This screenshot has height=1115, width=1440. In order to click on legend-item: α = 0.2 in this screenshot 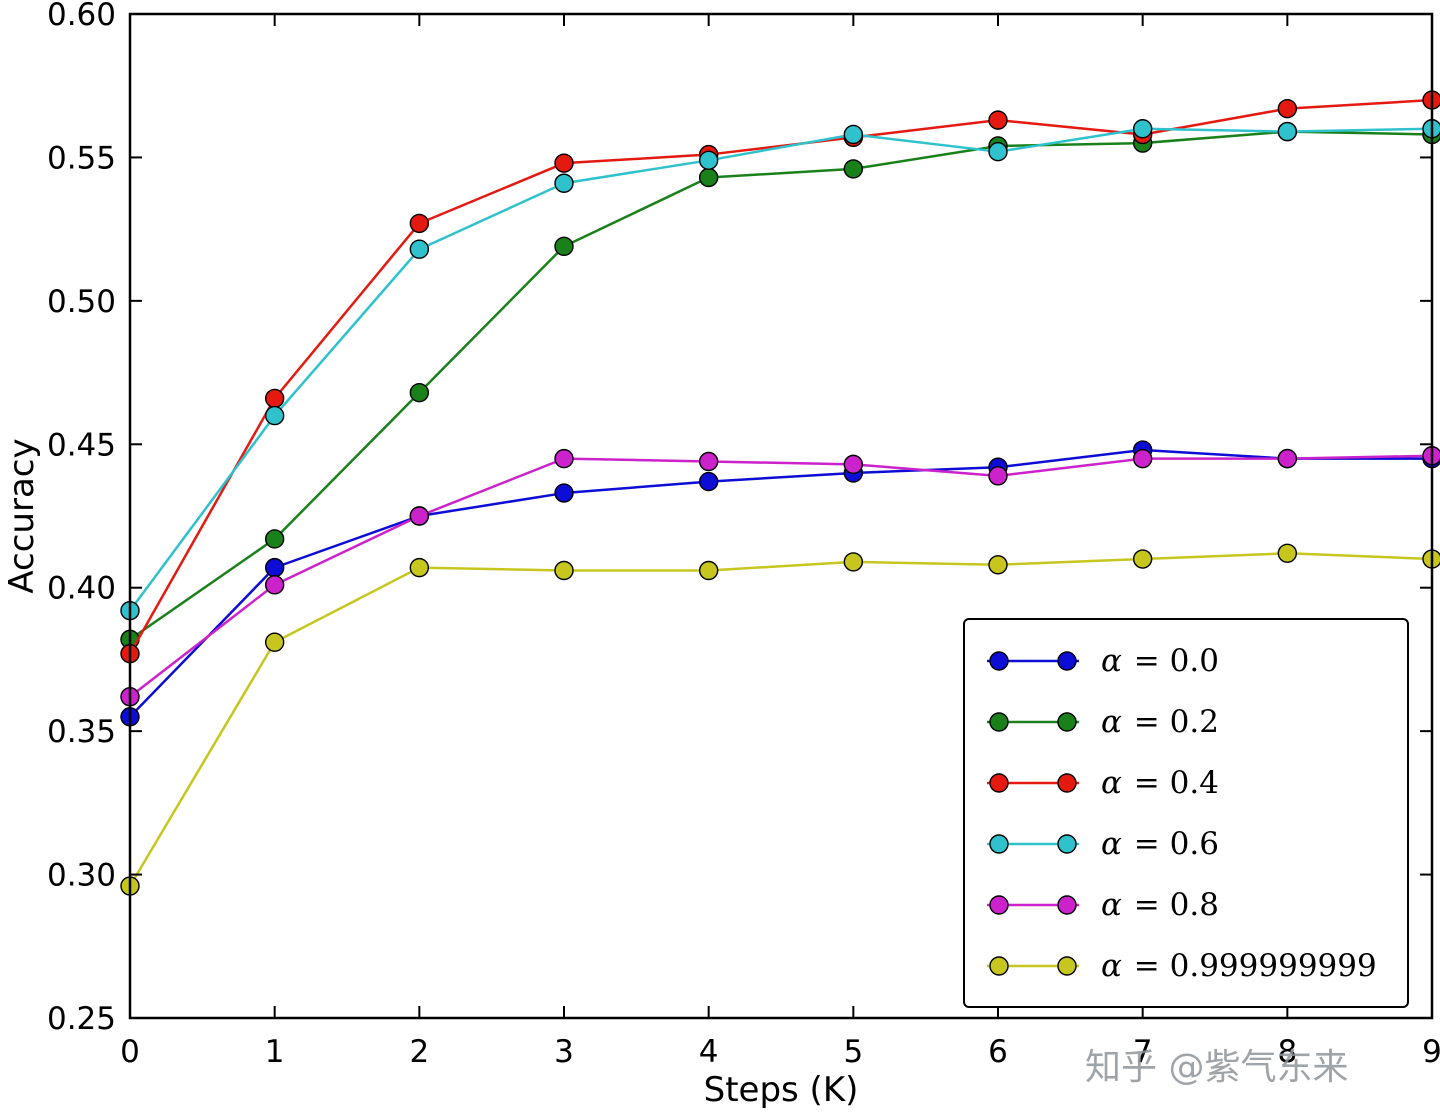, I will do `click(1186, 722)`.